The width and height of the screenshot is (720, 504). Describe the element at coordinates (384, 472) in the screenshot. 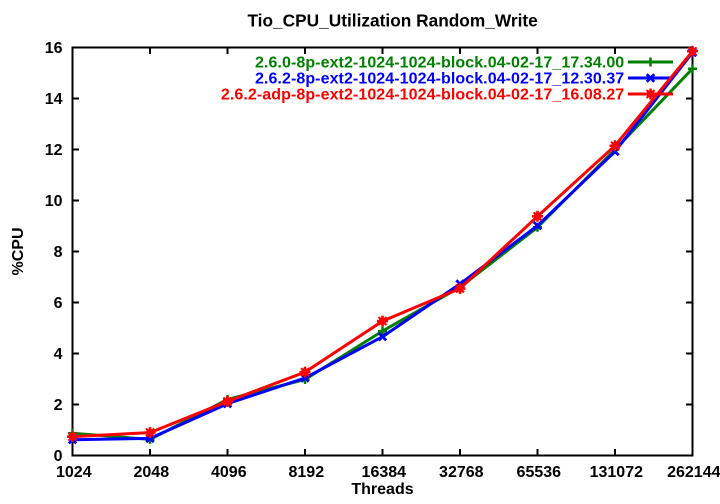

I see `svg-text: 16384` at that location.